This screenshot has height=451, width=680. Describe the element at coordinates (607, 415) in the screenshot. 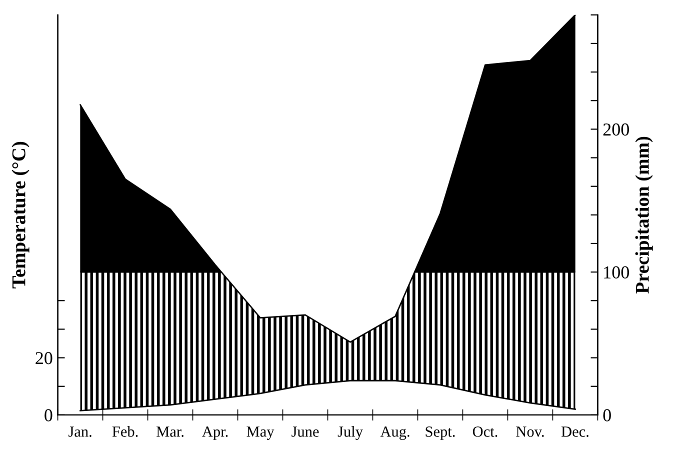

I see `y2-tick-label: 0` at that location.